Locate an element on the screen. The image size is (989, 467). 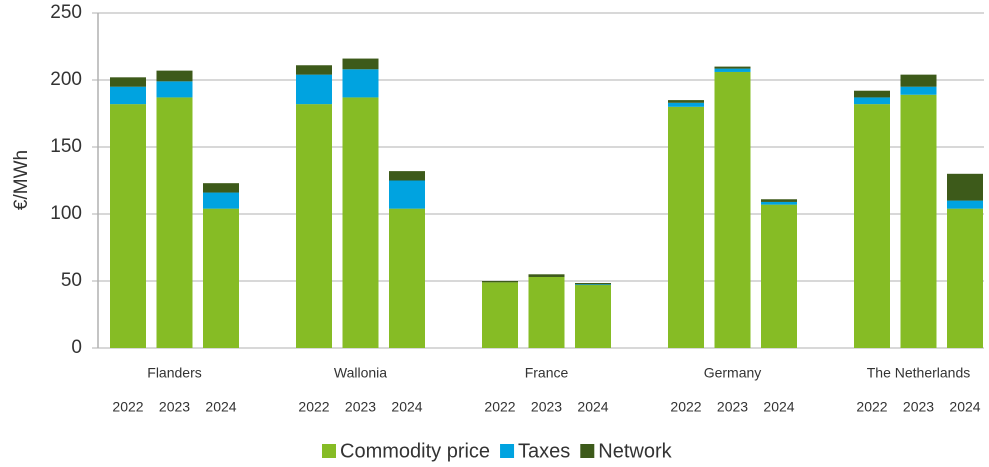
y-tick-label: 150 is located at coordinates (66, 146).